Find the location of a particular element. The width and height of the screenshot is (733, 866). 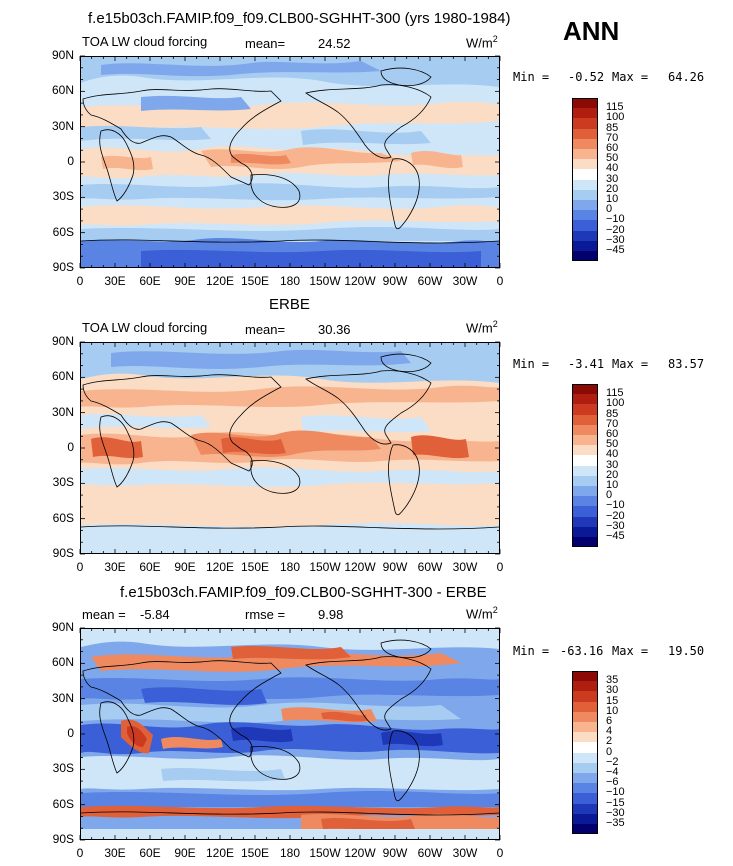

colorbar-level-label: 10 is located at coordinates (612, 710).